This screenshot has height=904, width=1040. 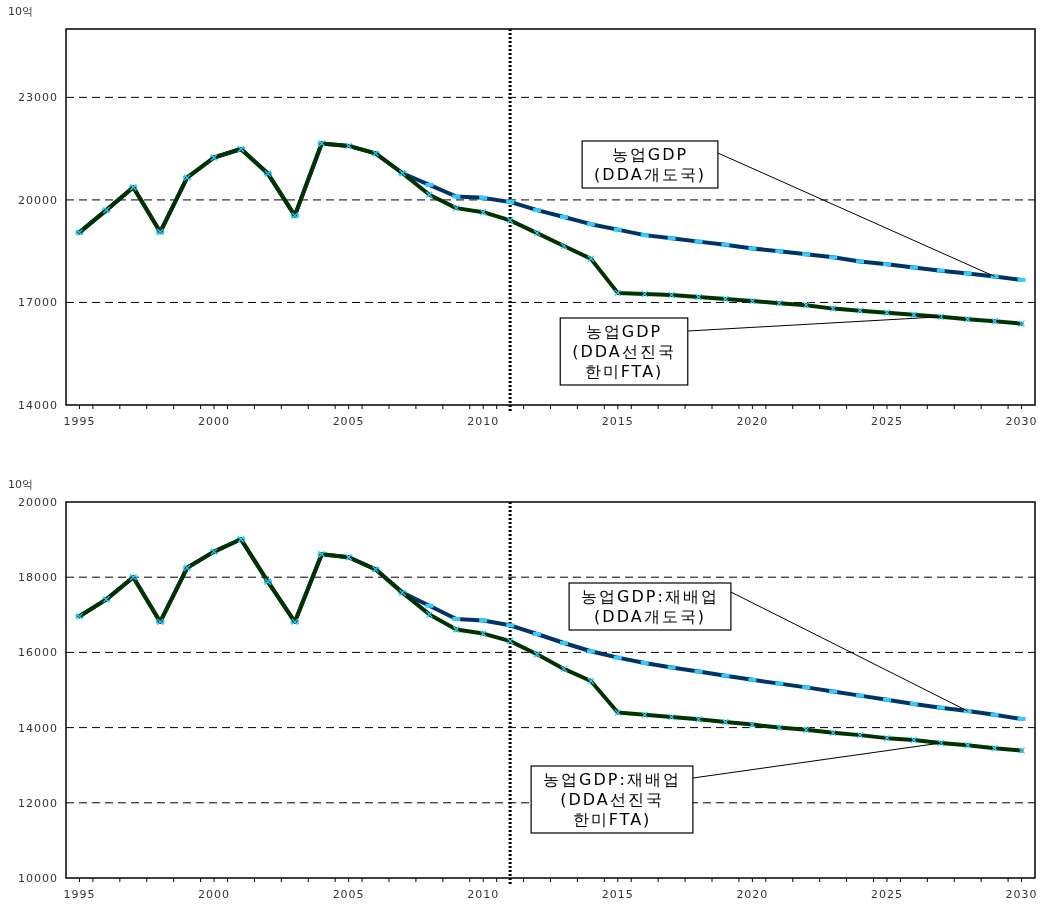 What do you see at coordinates (38, 98) in the screenshot?
I see `y-tick-label: 23000` at bounding box center [38, 98].